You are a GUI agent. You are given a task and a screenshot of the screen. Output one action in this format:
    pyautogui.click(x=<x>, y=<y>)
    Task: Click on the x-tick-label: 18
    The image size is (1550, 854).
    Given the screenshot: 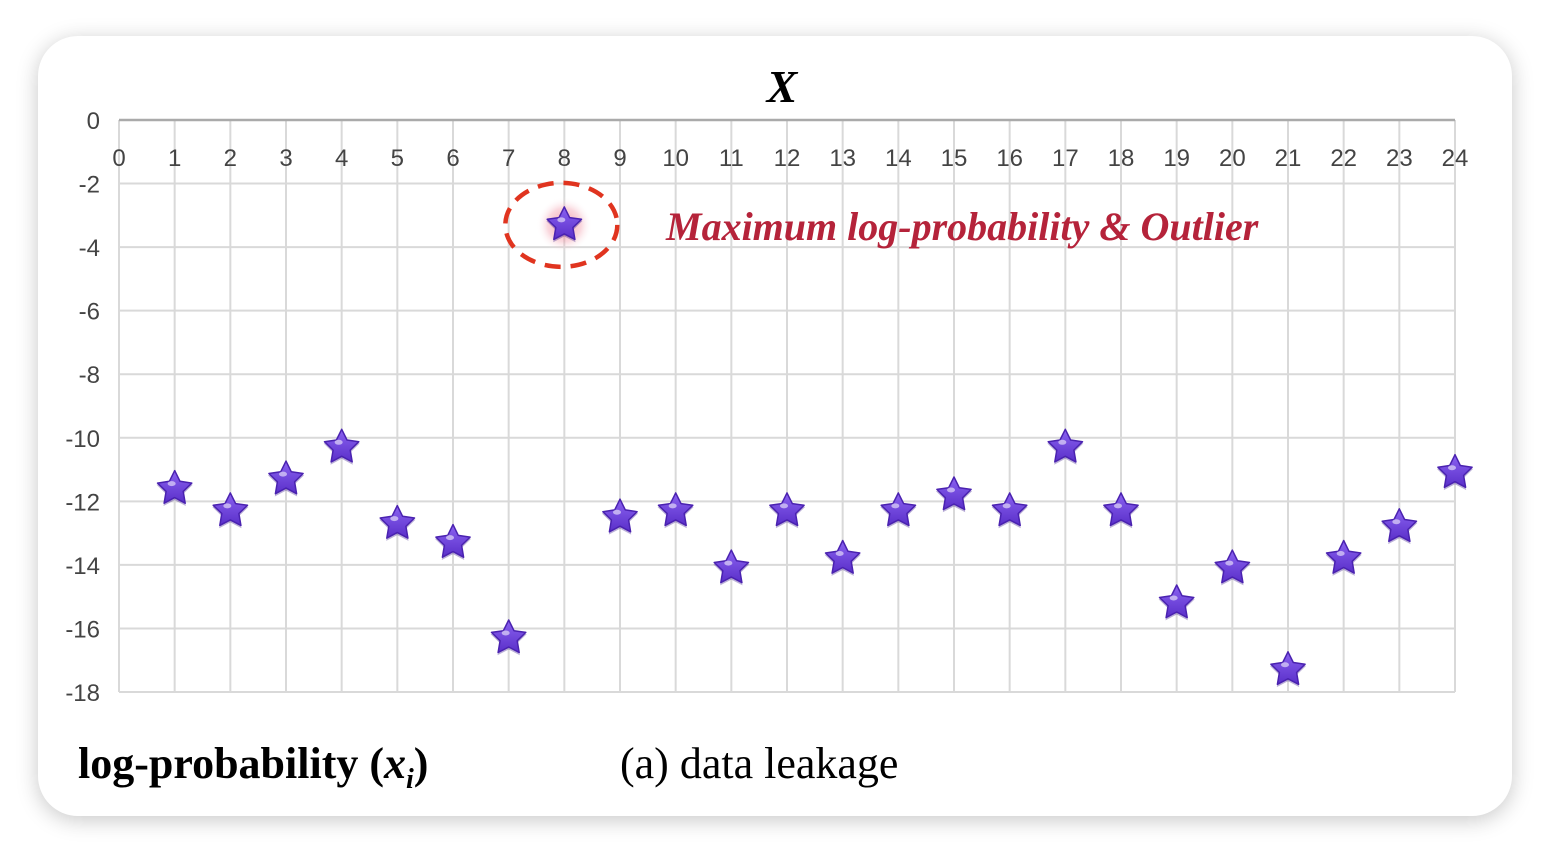 What is the action you would take?
    pyautogui.click(x=1121, y=158)
    